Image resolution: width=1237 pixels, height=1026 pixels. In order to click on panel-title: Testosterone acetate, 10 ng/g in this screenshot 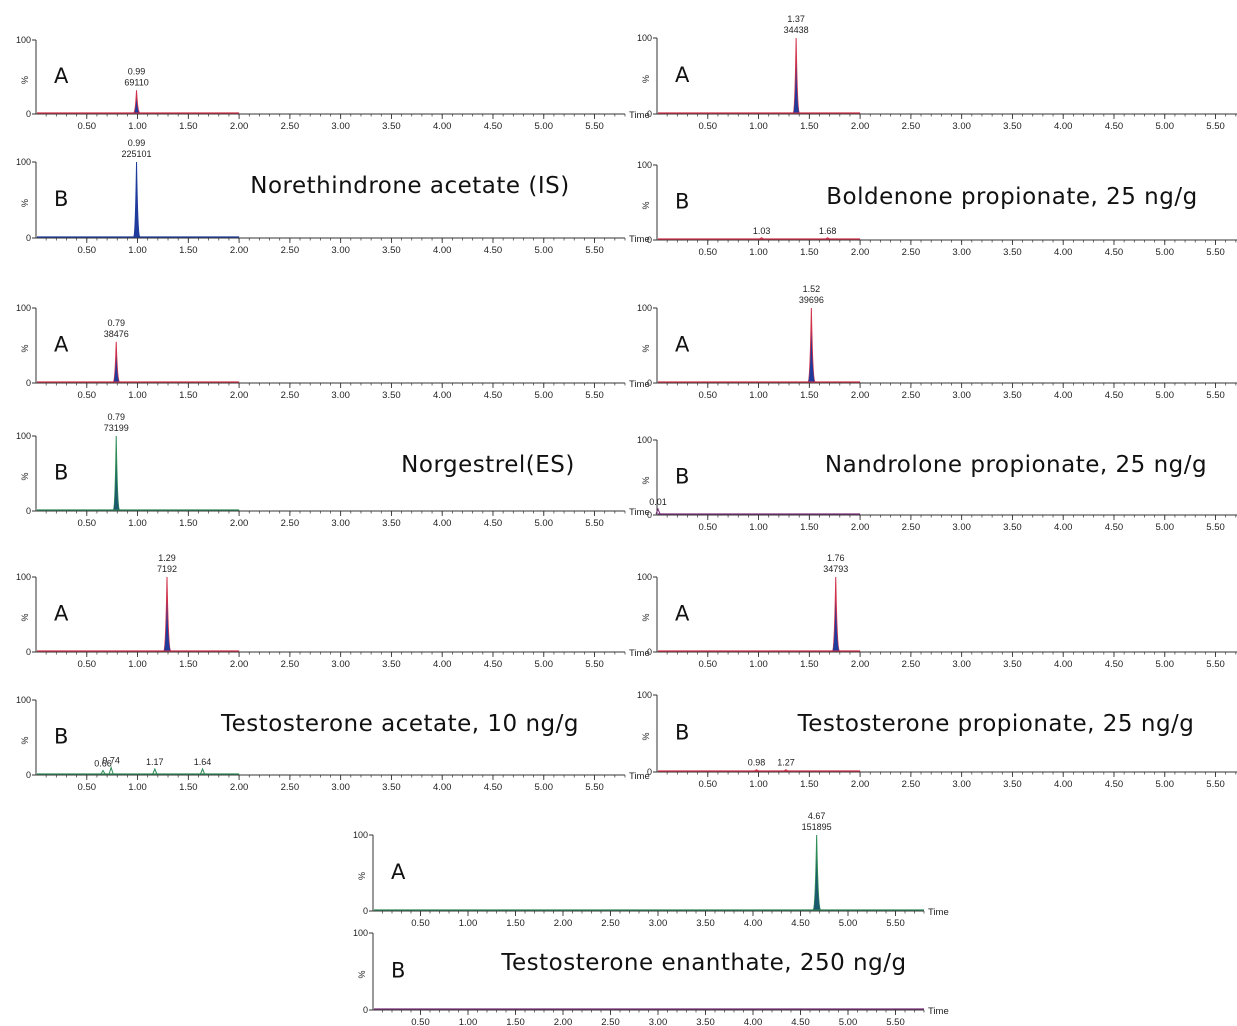, I will do `click(399, 724)`.